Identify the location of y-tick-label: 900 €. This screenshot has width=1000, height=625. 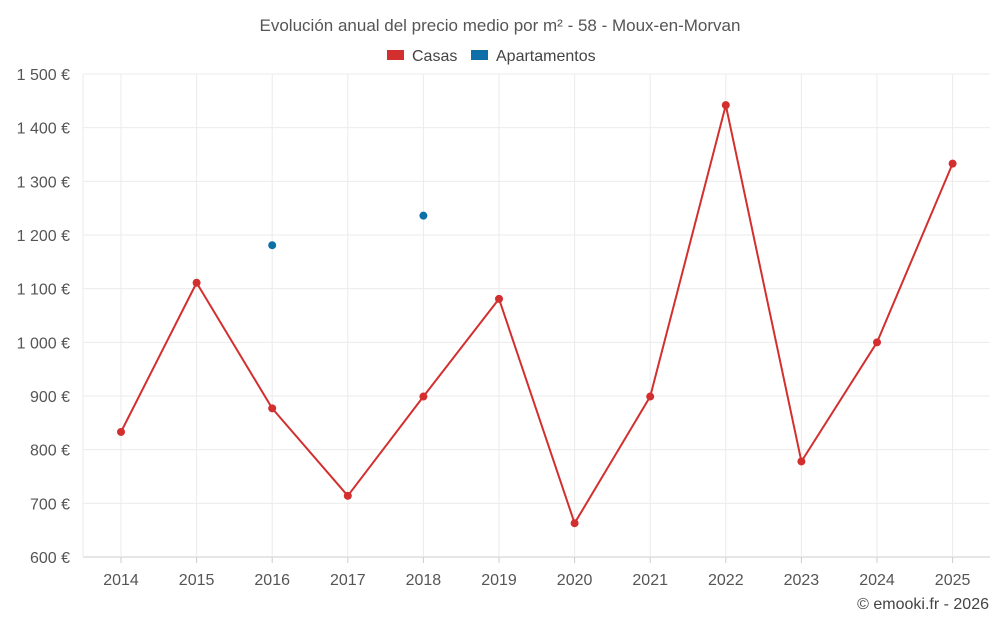
(50, 397).